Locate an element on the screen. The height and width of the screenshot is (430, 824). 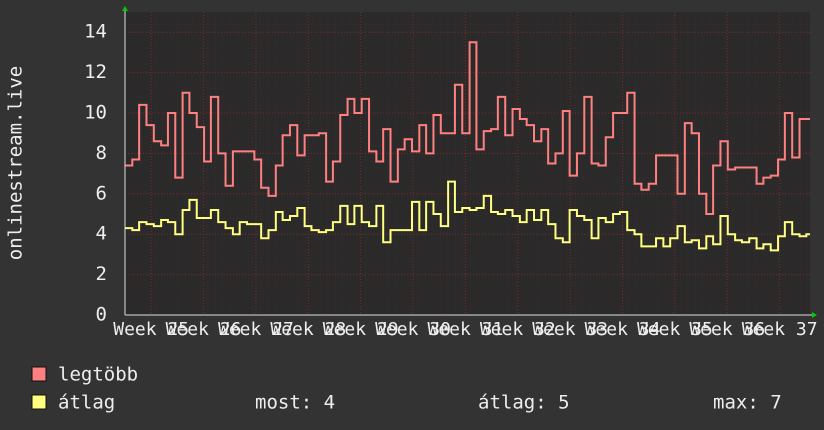
y-tick-label: 4 is located at coordinates (101, 234).